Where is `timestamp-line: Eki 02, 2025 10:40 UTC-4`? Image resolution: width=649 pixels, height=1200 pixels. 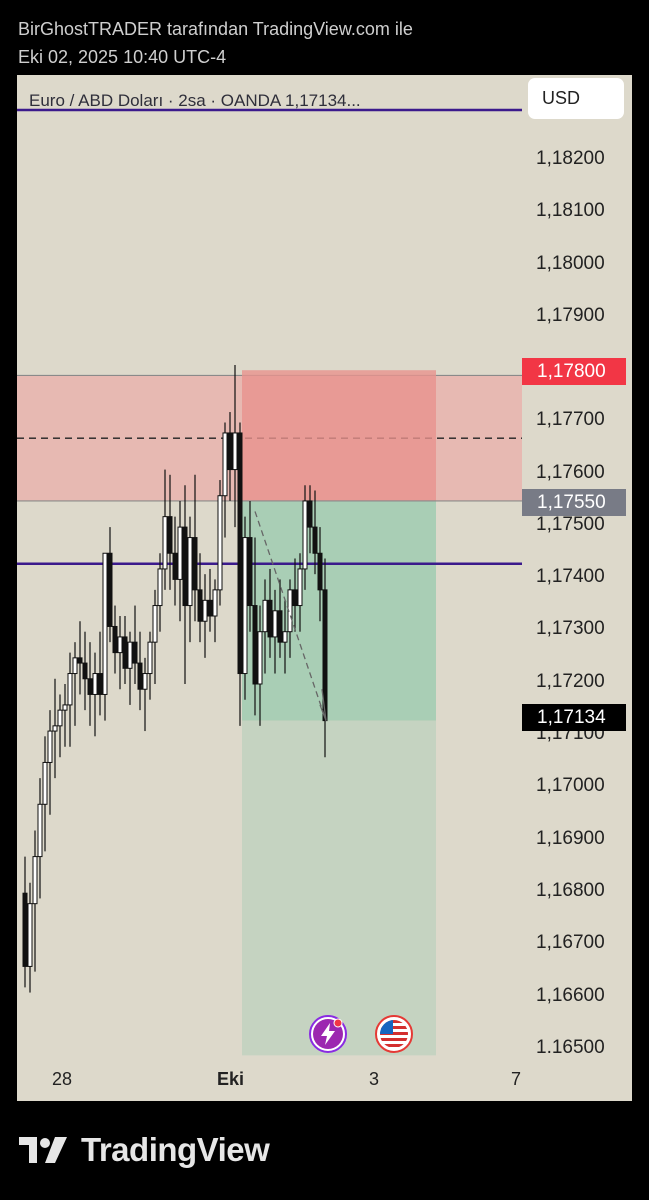
timestamp-line: Eki 02, 2025 10:40 UTC-4 is located at coordinates (122, 57).